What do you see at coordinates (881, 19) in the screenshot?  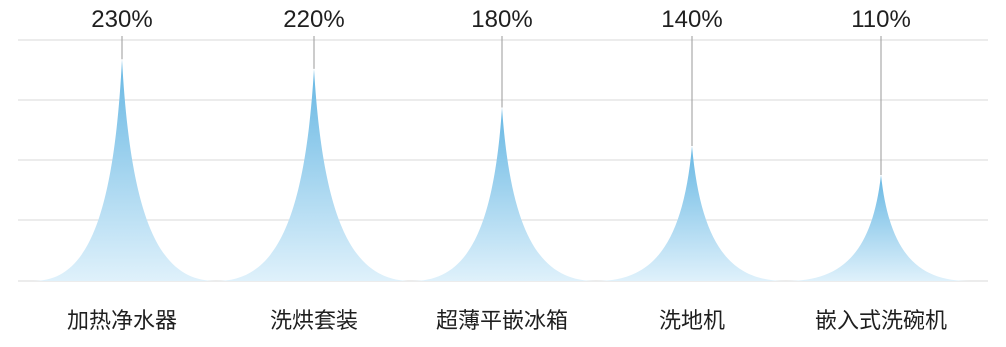 I see `value-label-5: 110%` at bounding box center [881, 19].